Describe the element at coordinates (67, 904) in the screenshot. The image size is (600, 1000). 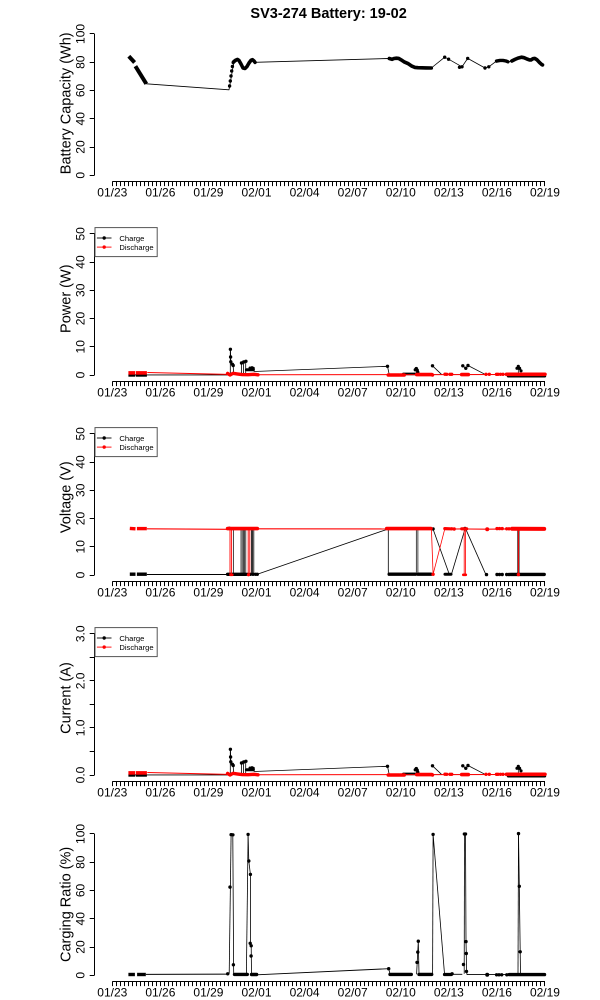
I see `svg-text: Carging Ratio (%)` at that location.